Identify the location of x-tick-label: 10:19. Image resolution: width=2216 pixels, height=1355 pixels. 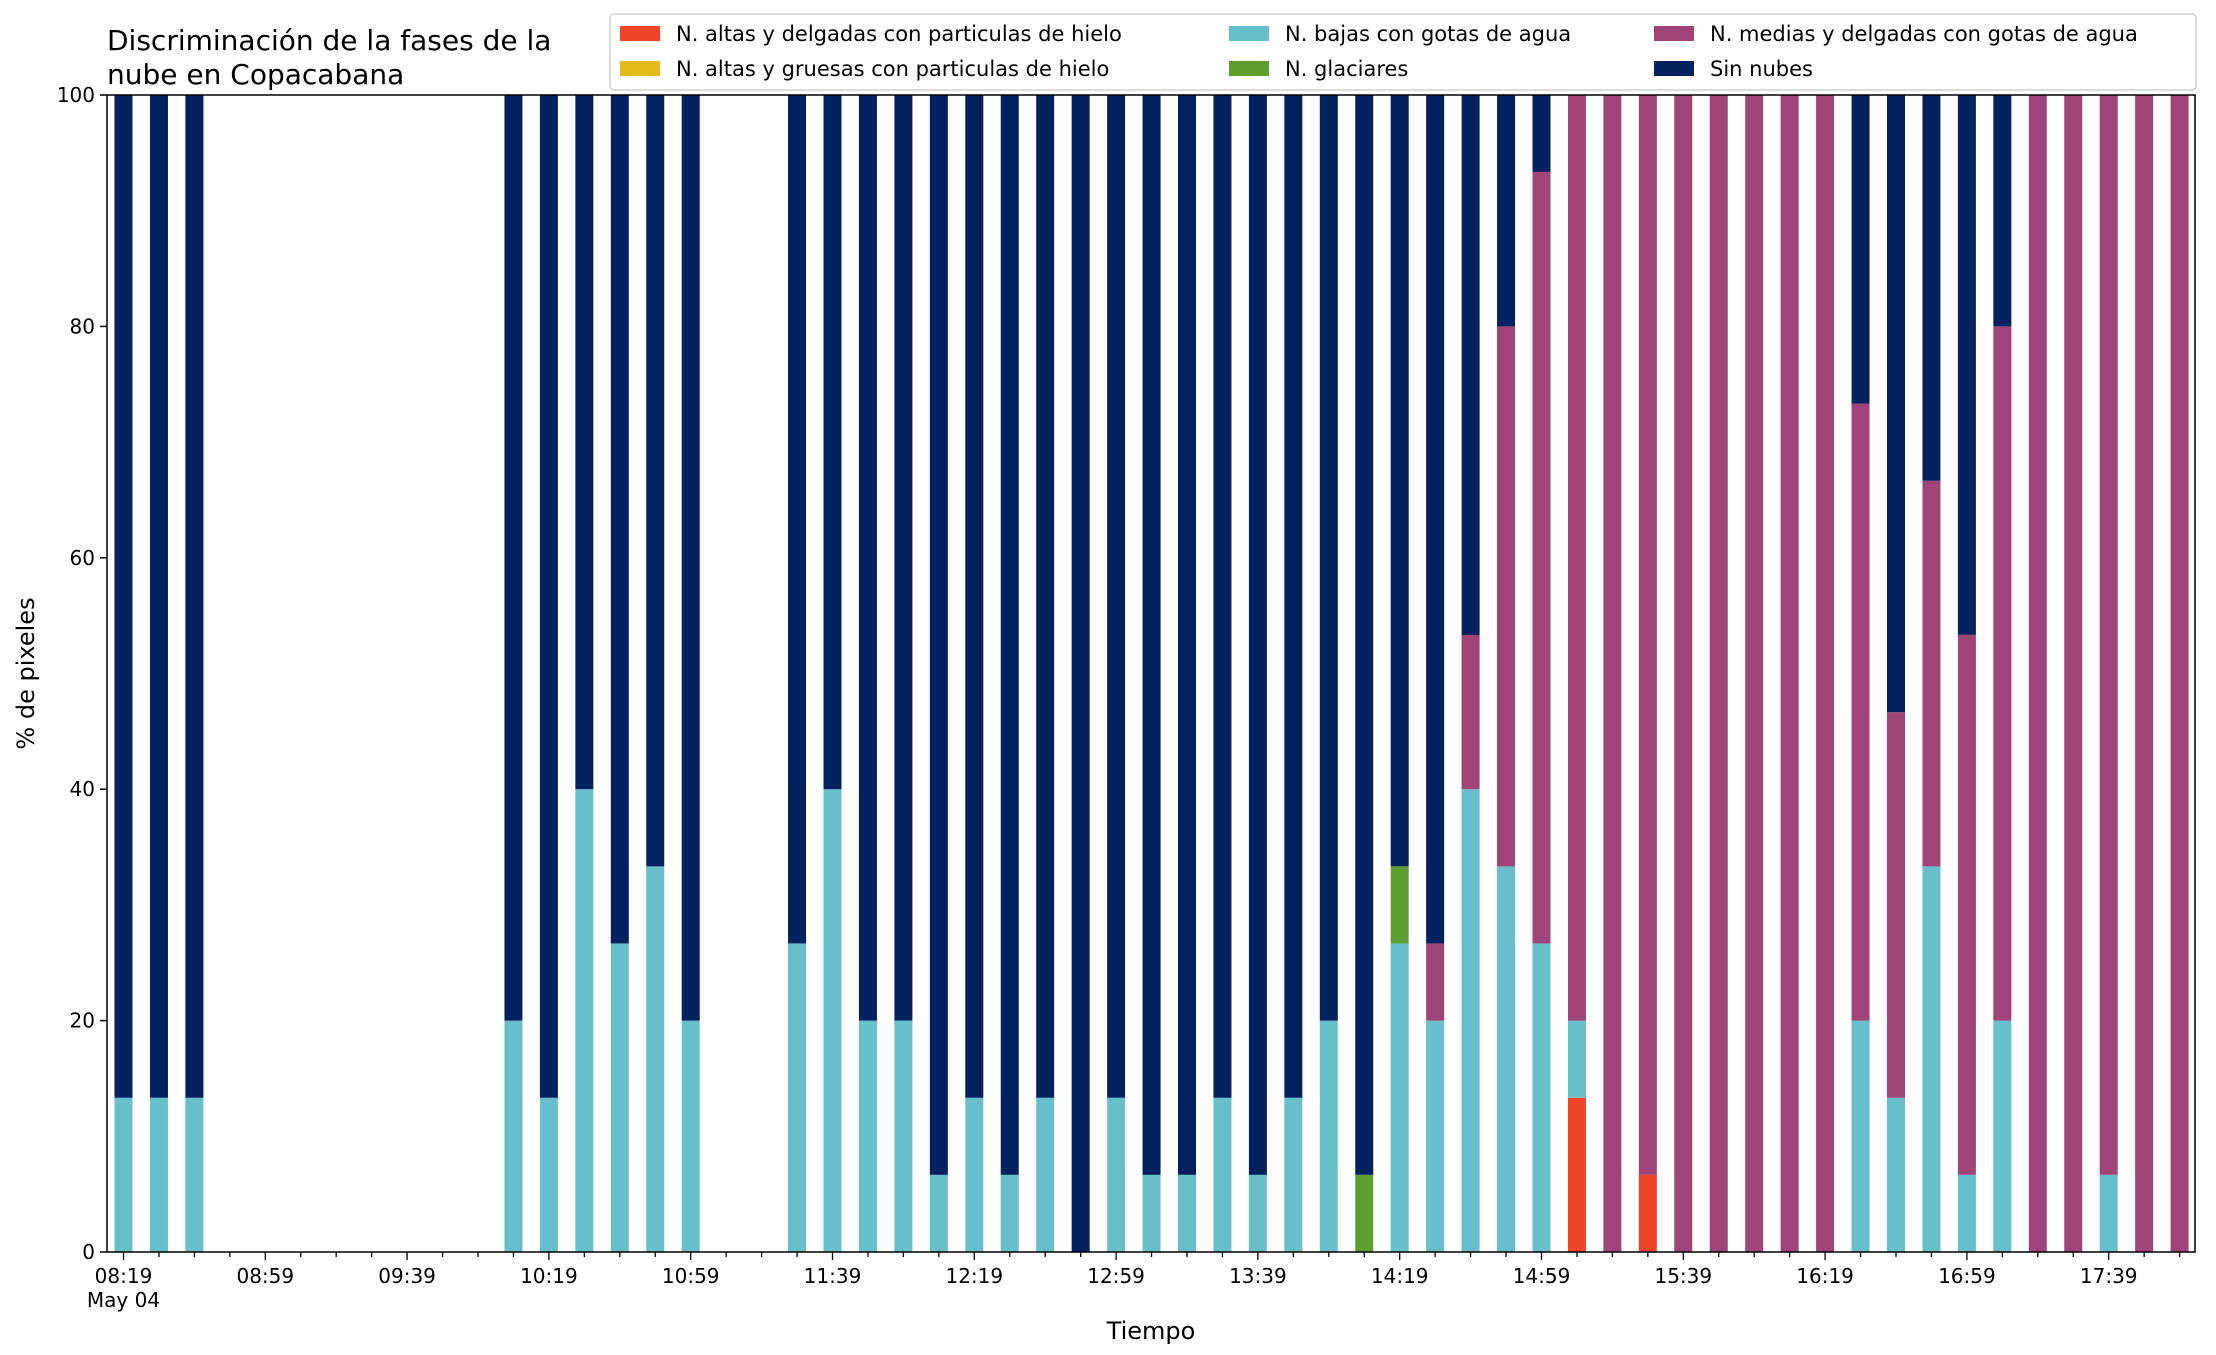
(549, 1276).